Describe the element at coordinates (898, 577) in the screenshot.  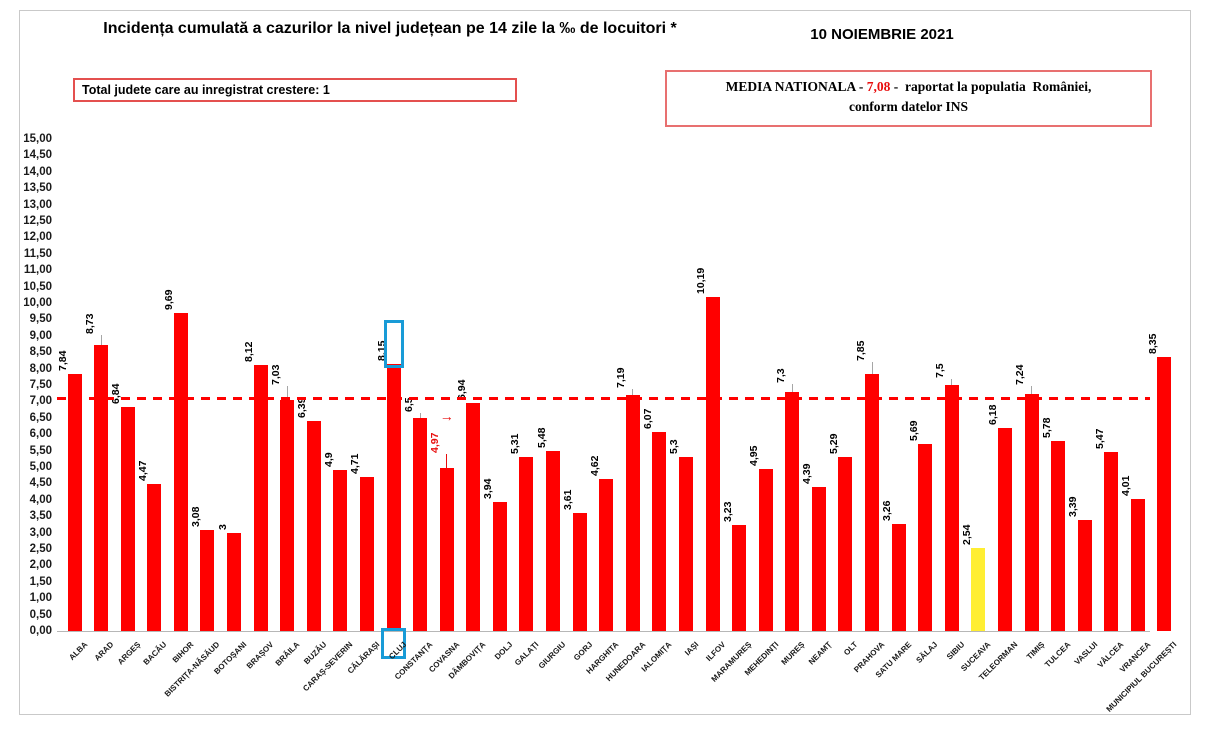
I see `bar-SATU MARE` at that location.